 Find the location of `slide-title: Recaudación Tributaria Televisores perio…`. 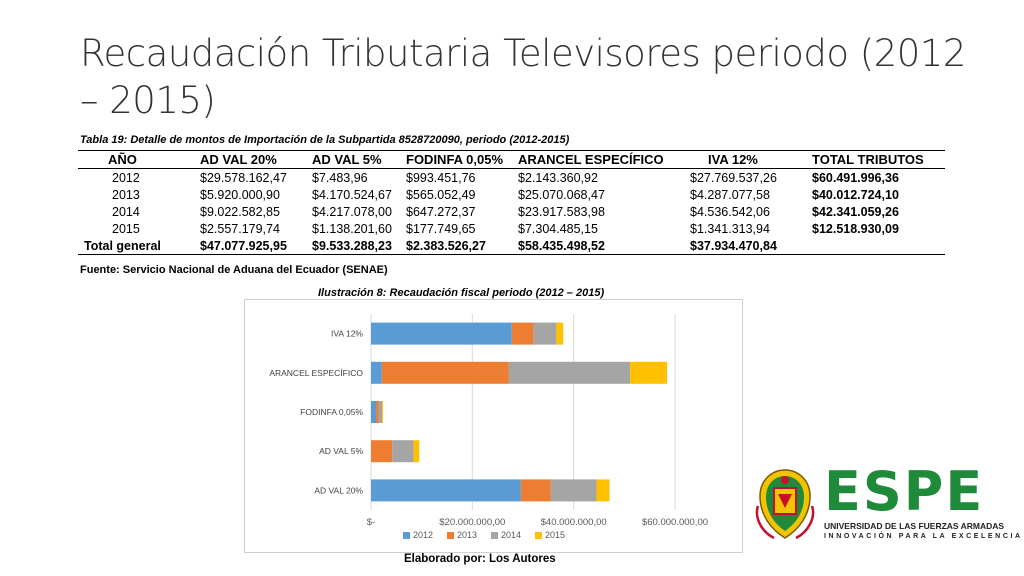

slide-title: Recaudación Tributaria Televisores perio… is located at coordinates (523, 77).